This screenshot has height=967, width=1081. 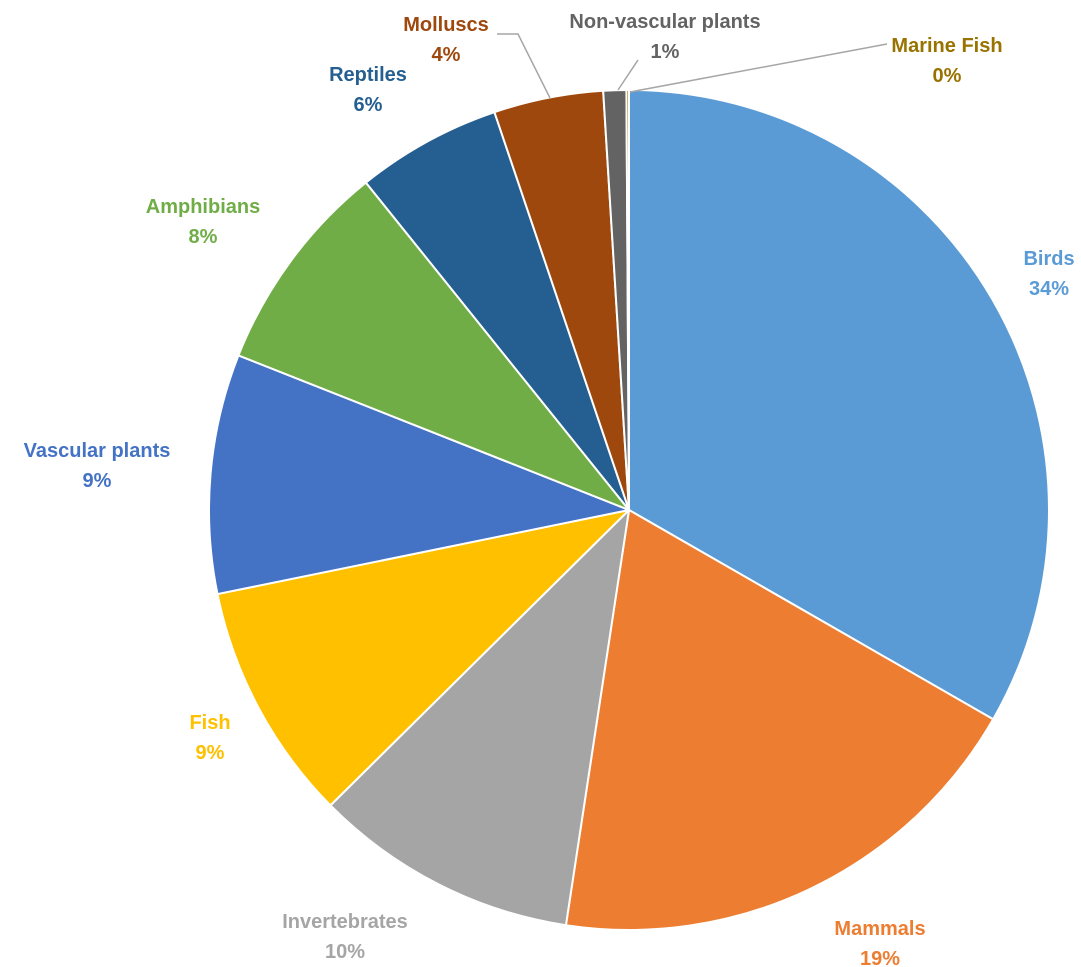 I want to click on pie-slice-vascular-plants, so click(x=419, y=475).